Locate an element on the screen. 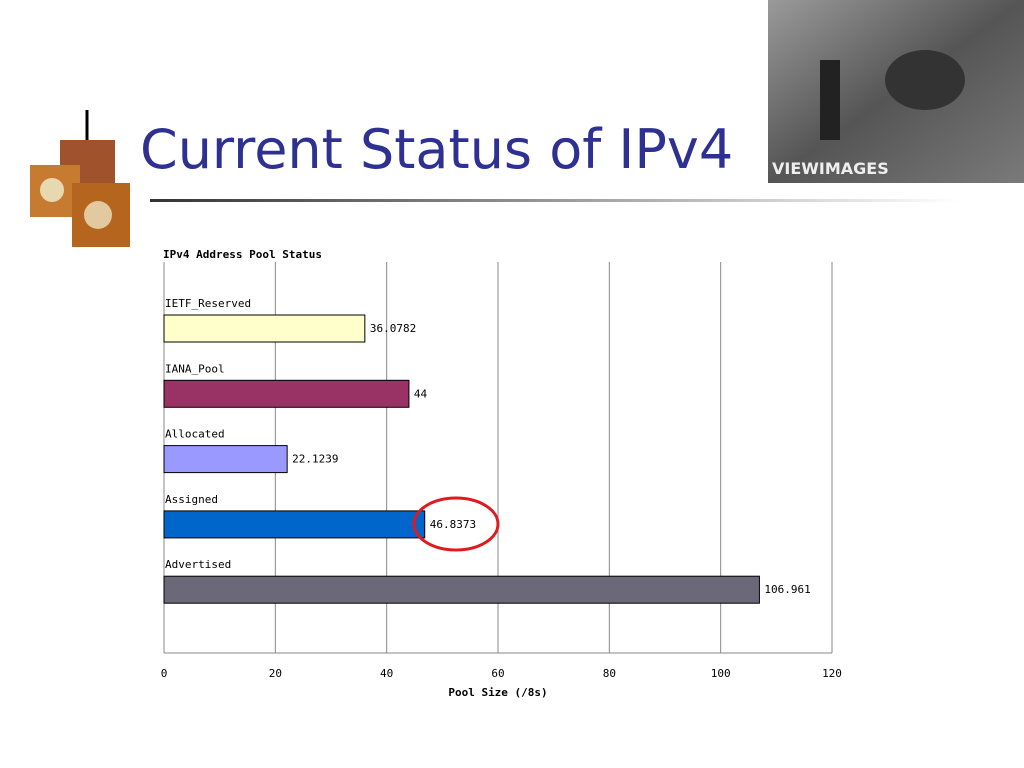 The width and height of the screenshot is (1024, 768). value-label: 44 is located at coordinates (421, 393).